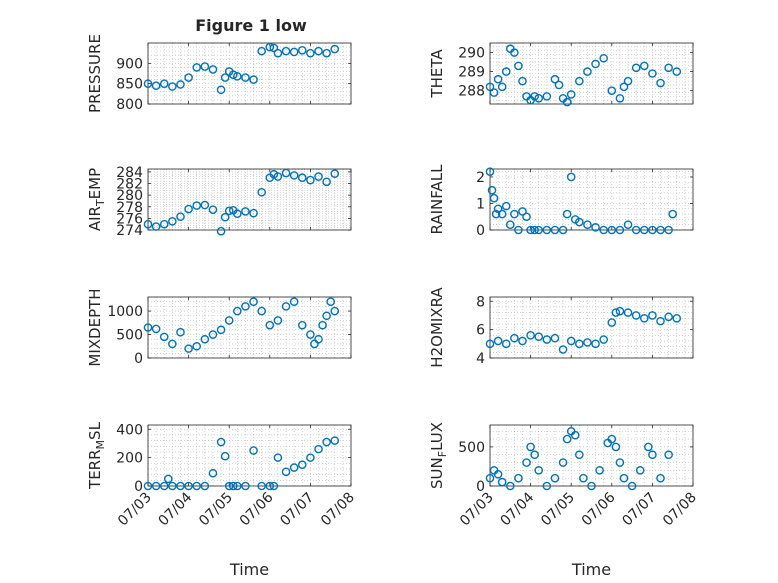 The image size is (778, 583). What do you see at coordinates (100, 445) in the screenshot?
I see `y-axis-label-sub: M` at bounding box center [100, 445].